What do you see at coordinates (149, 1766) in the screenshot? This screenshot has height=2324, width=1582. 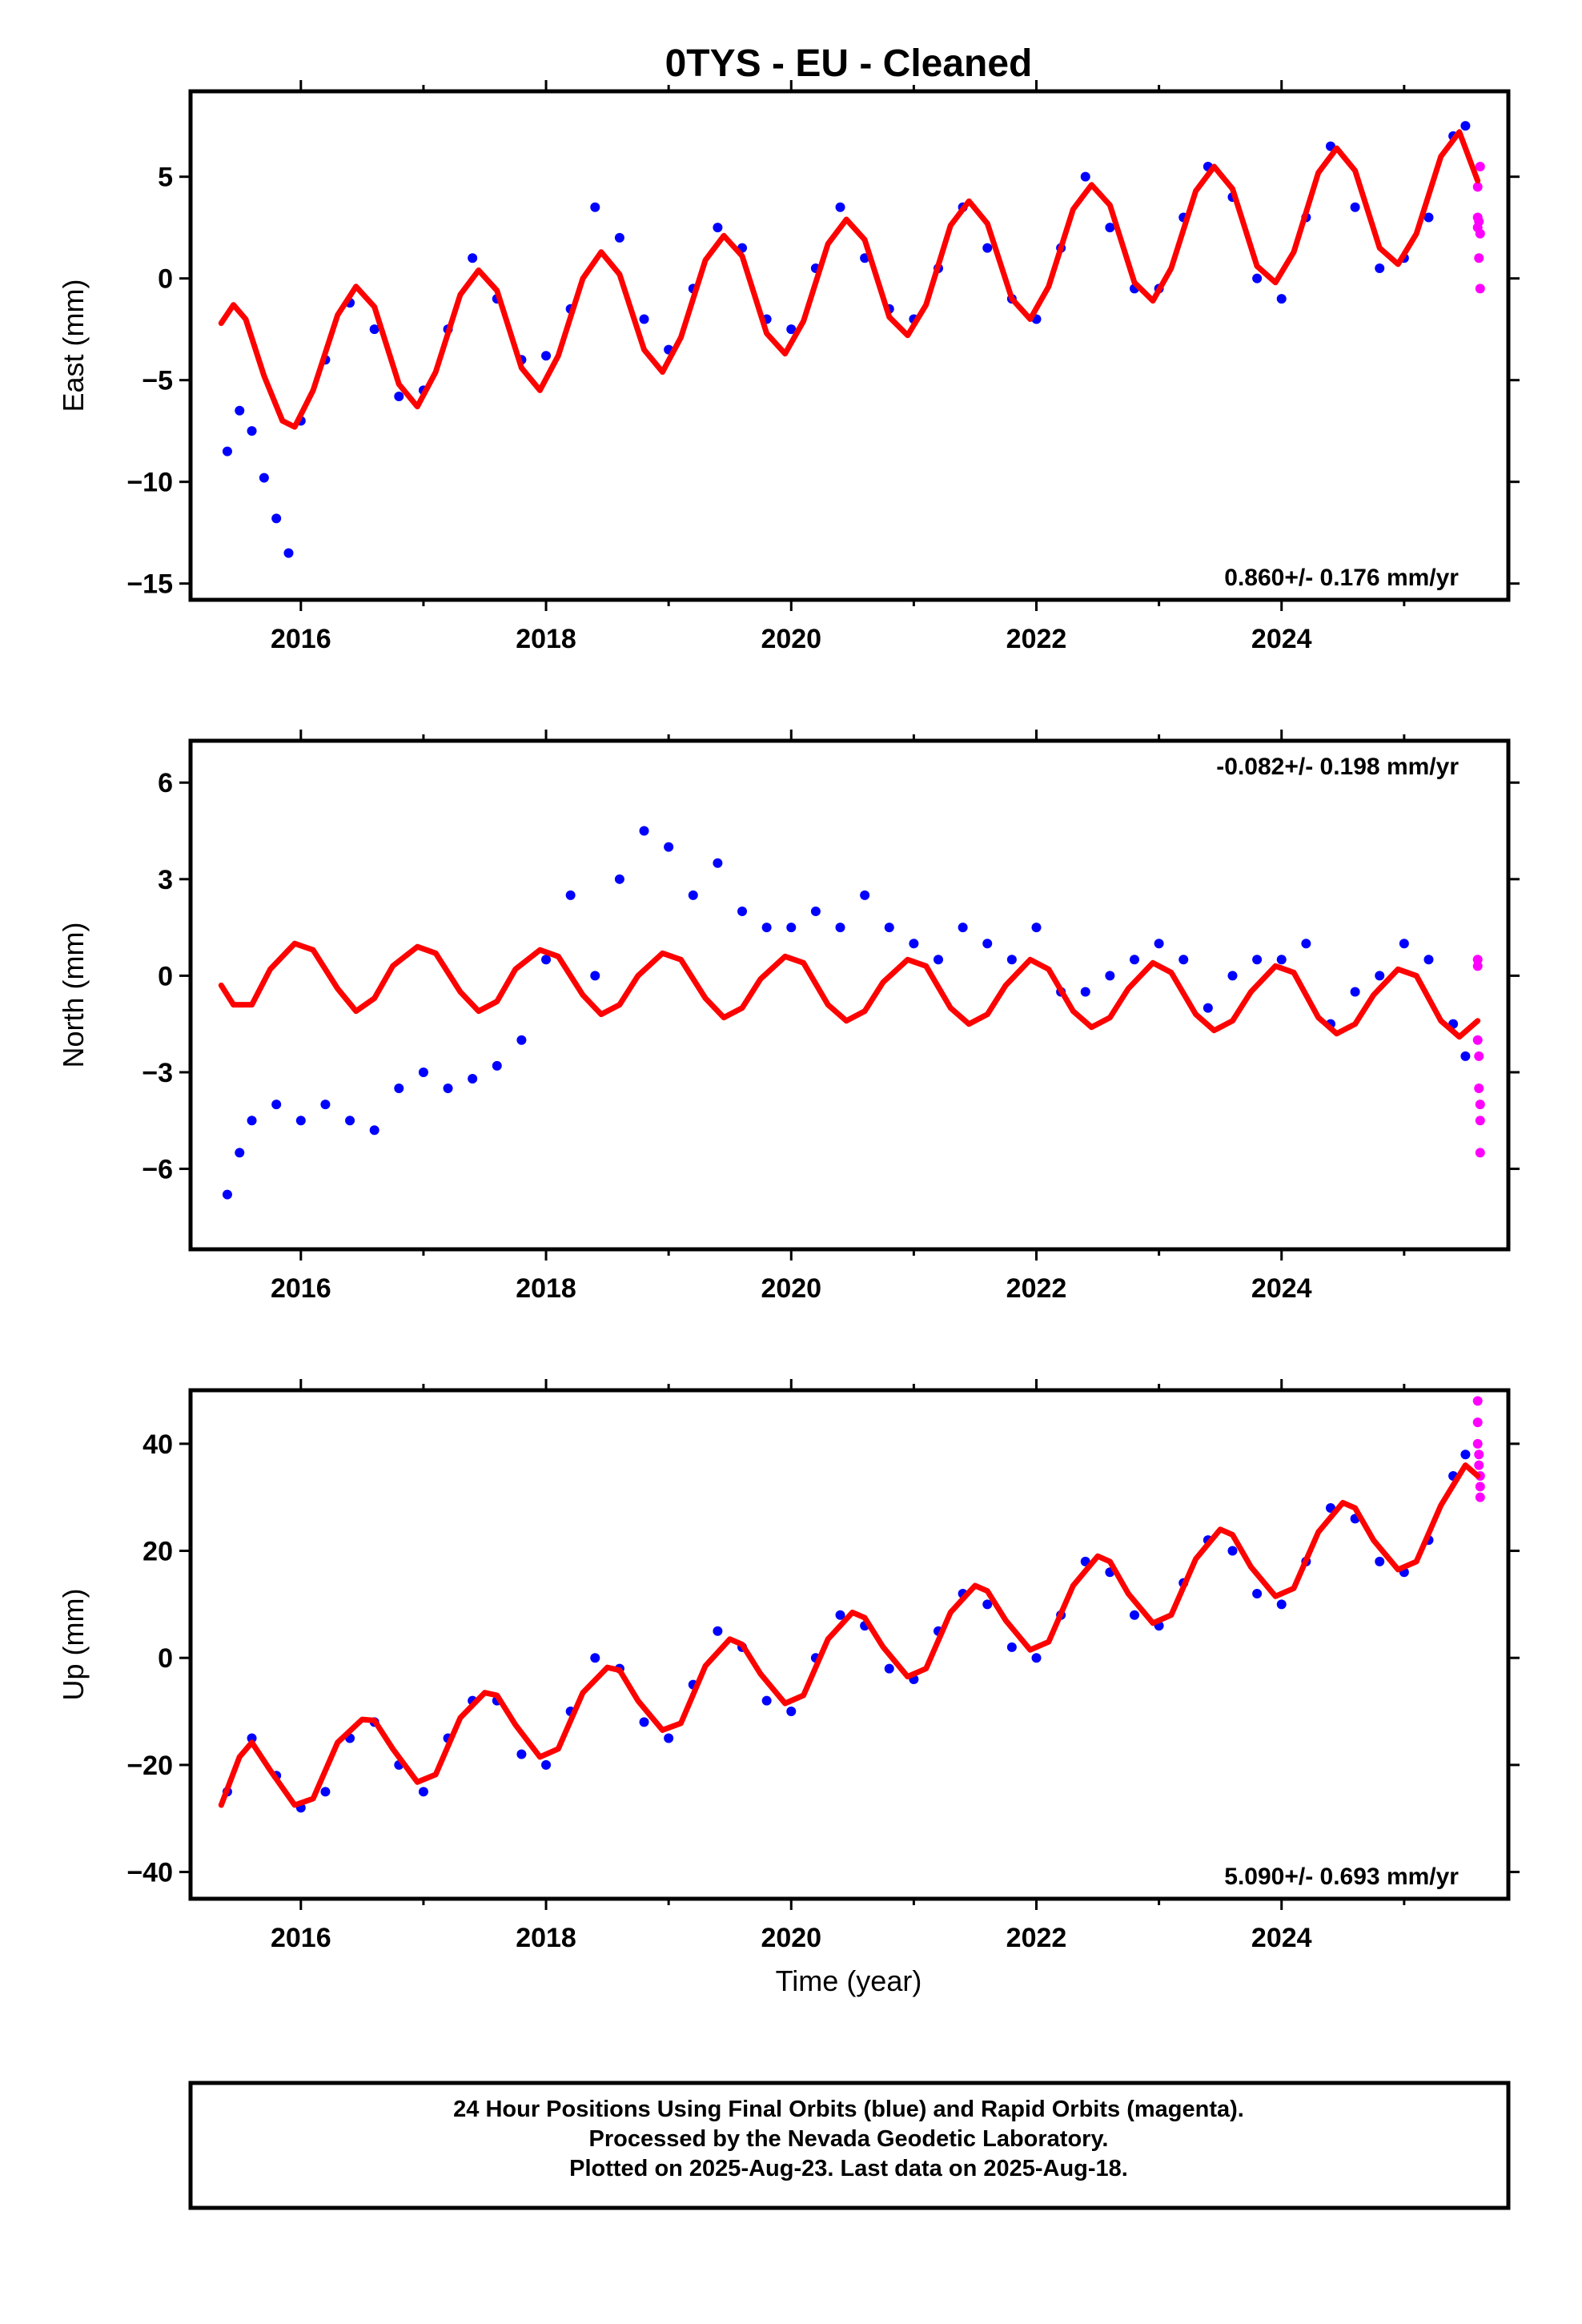 I see `up-y-tick-label: −20` at bounding box center [149, 1766].